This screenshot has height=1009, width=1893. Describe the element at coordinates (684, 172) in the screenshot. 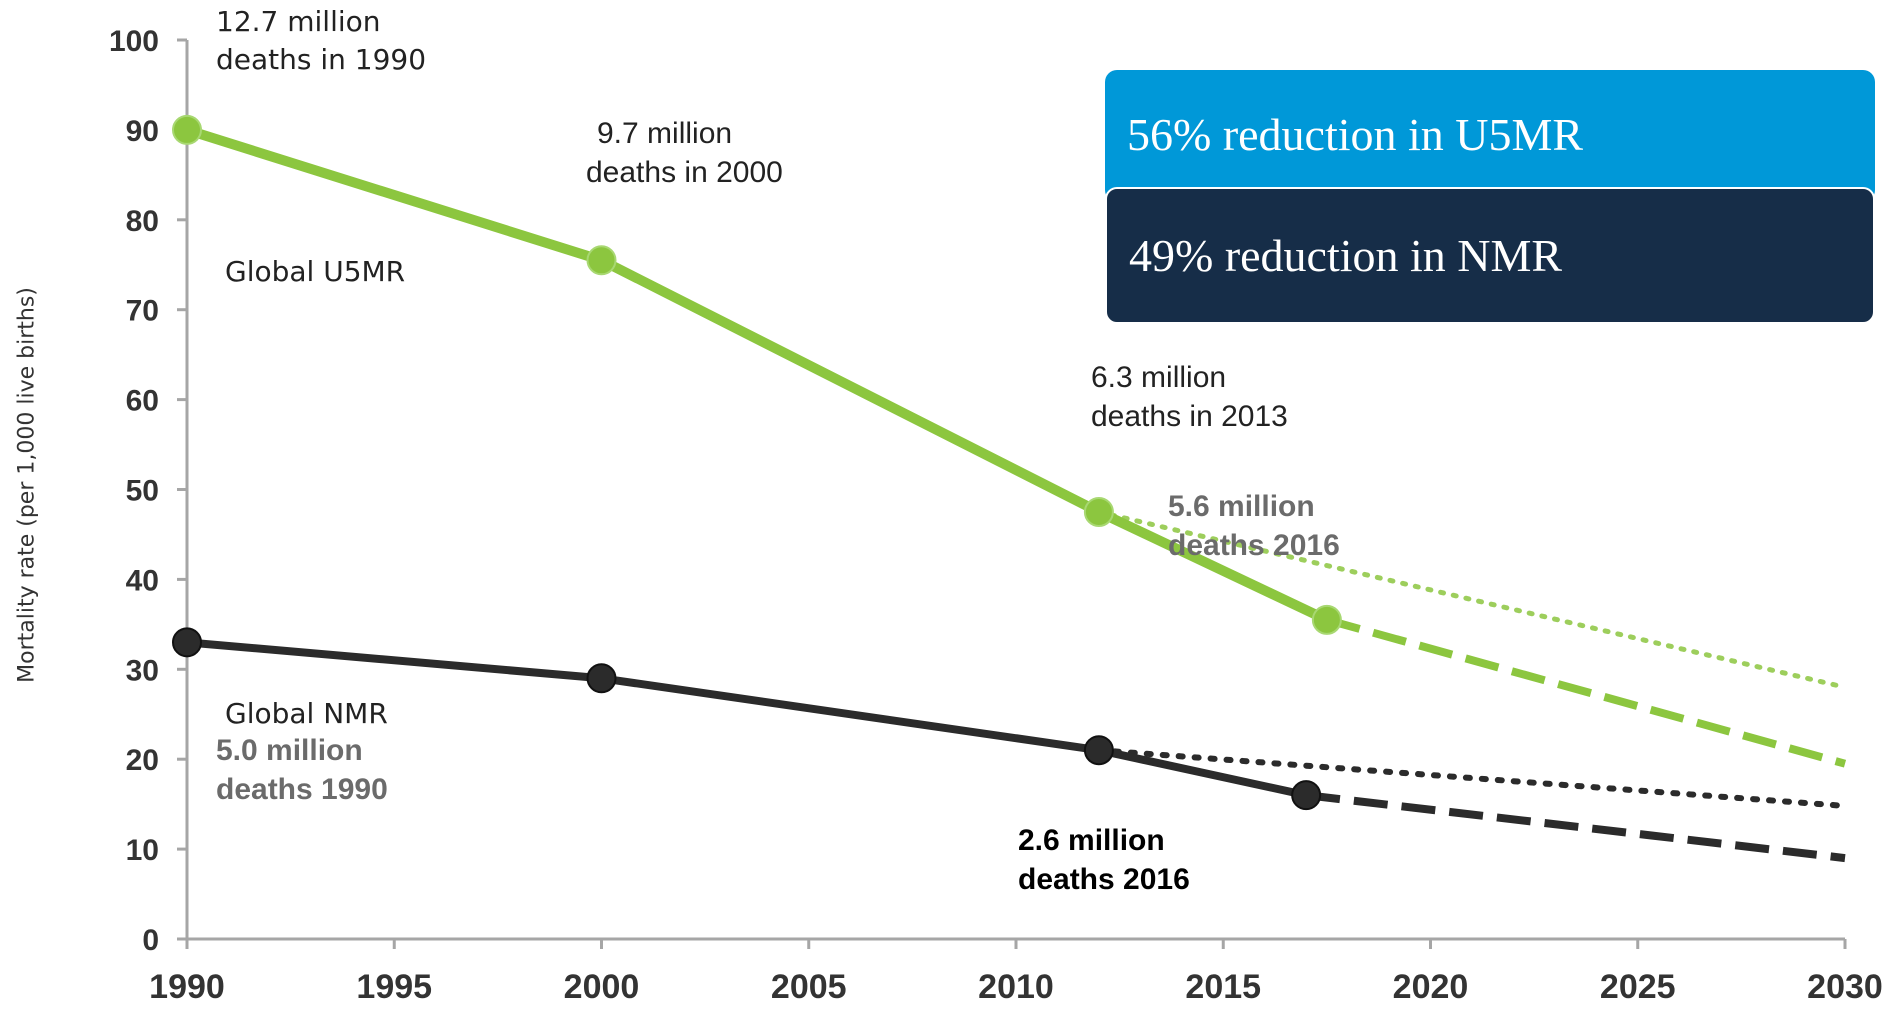

I see `annotation-u5mr-2000-line2: deaths in 2000` at that location.